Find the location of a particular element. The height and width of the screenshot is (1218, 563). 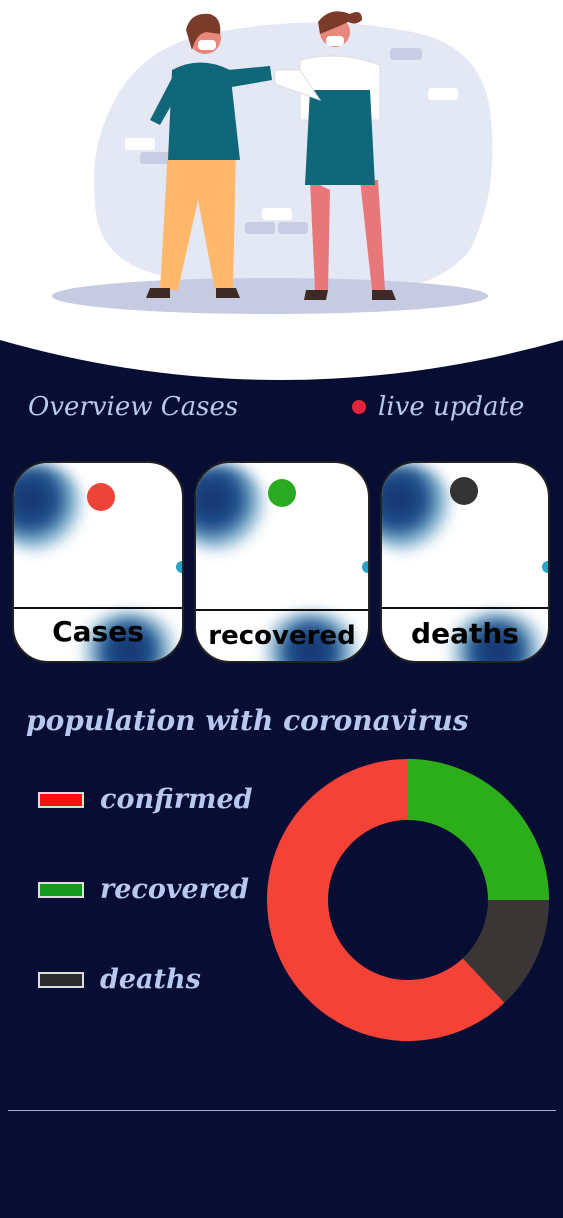

legend-deaths: deaths is located at coordinates (119, 979).